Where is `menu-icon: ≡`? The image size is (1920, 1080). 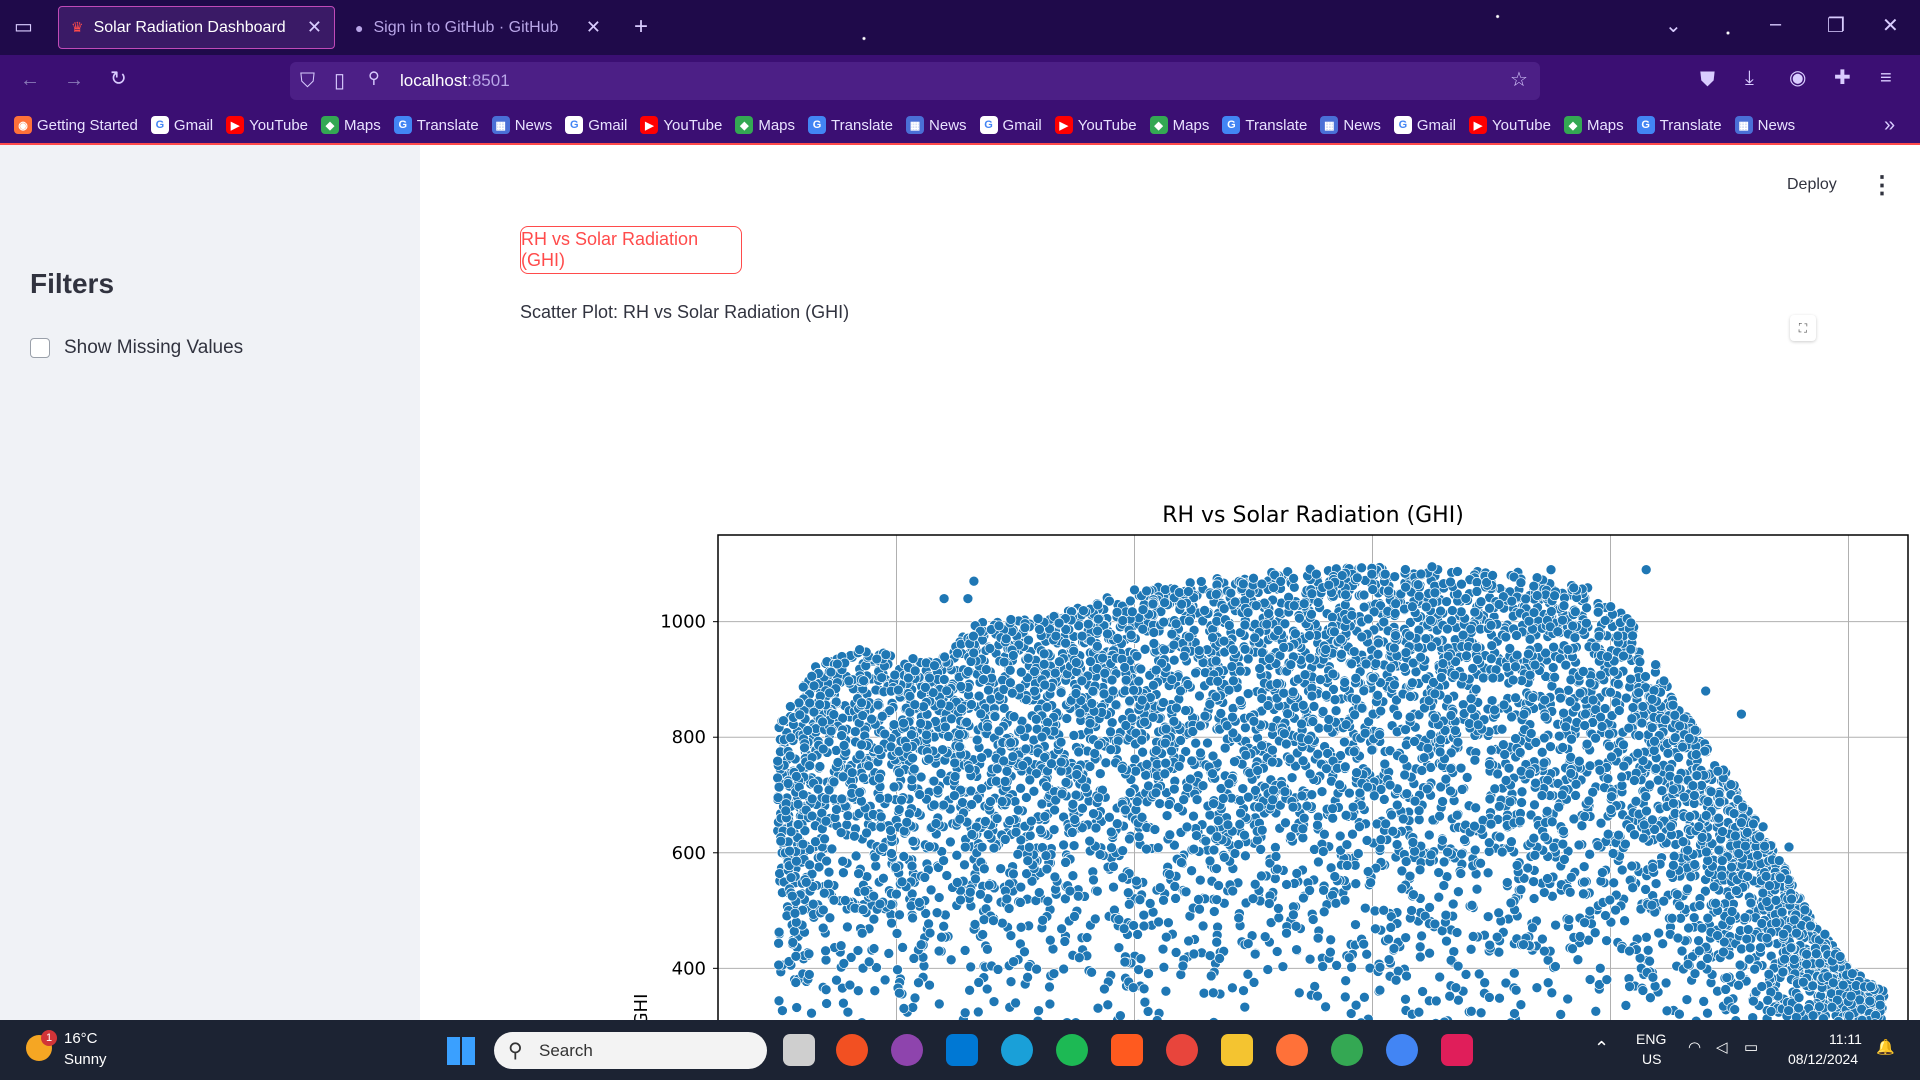 menu-icon: ≡ is located at coordinates (1886, 78).